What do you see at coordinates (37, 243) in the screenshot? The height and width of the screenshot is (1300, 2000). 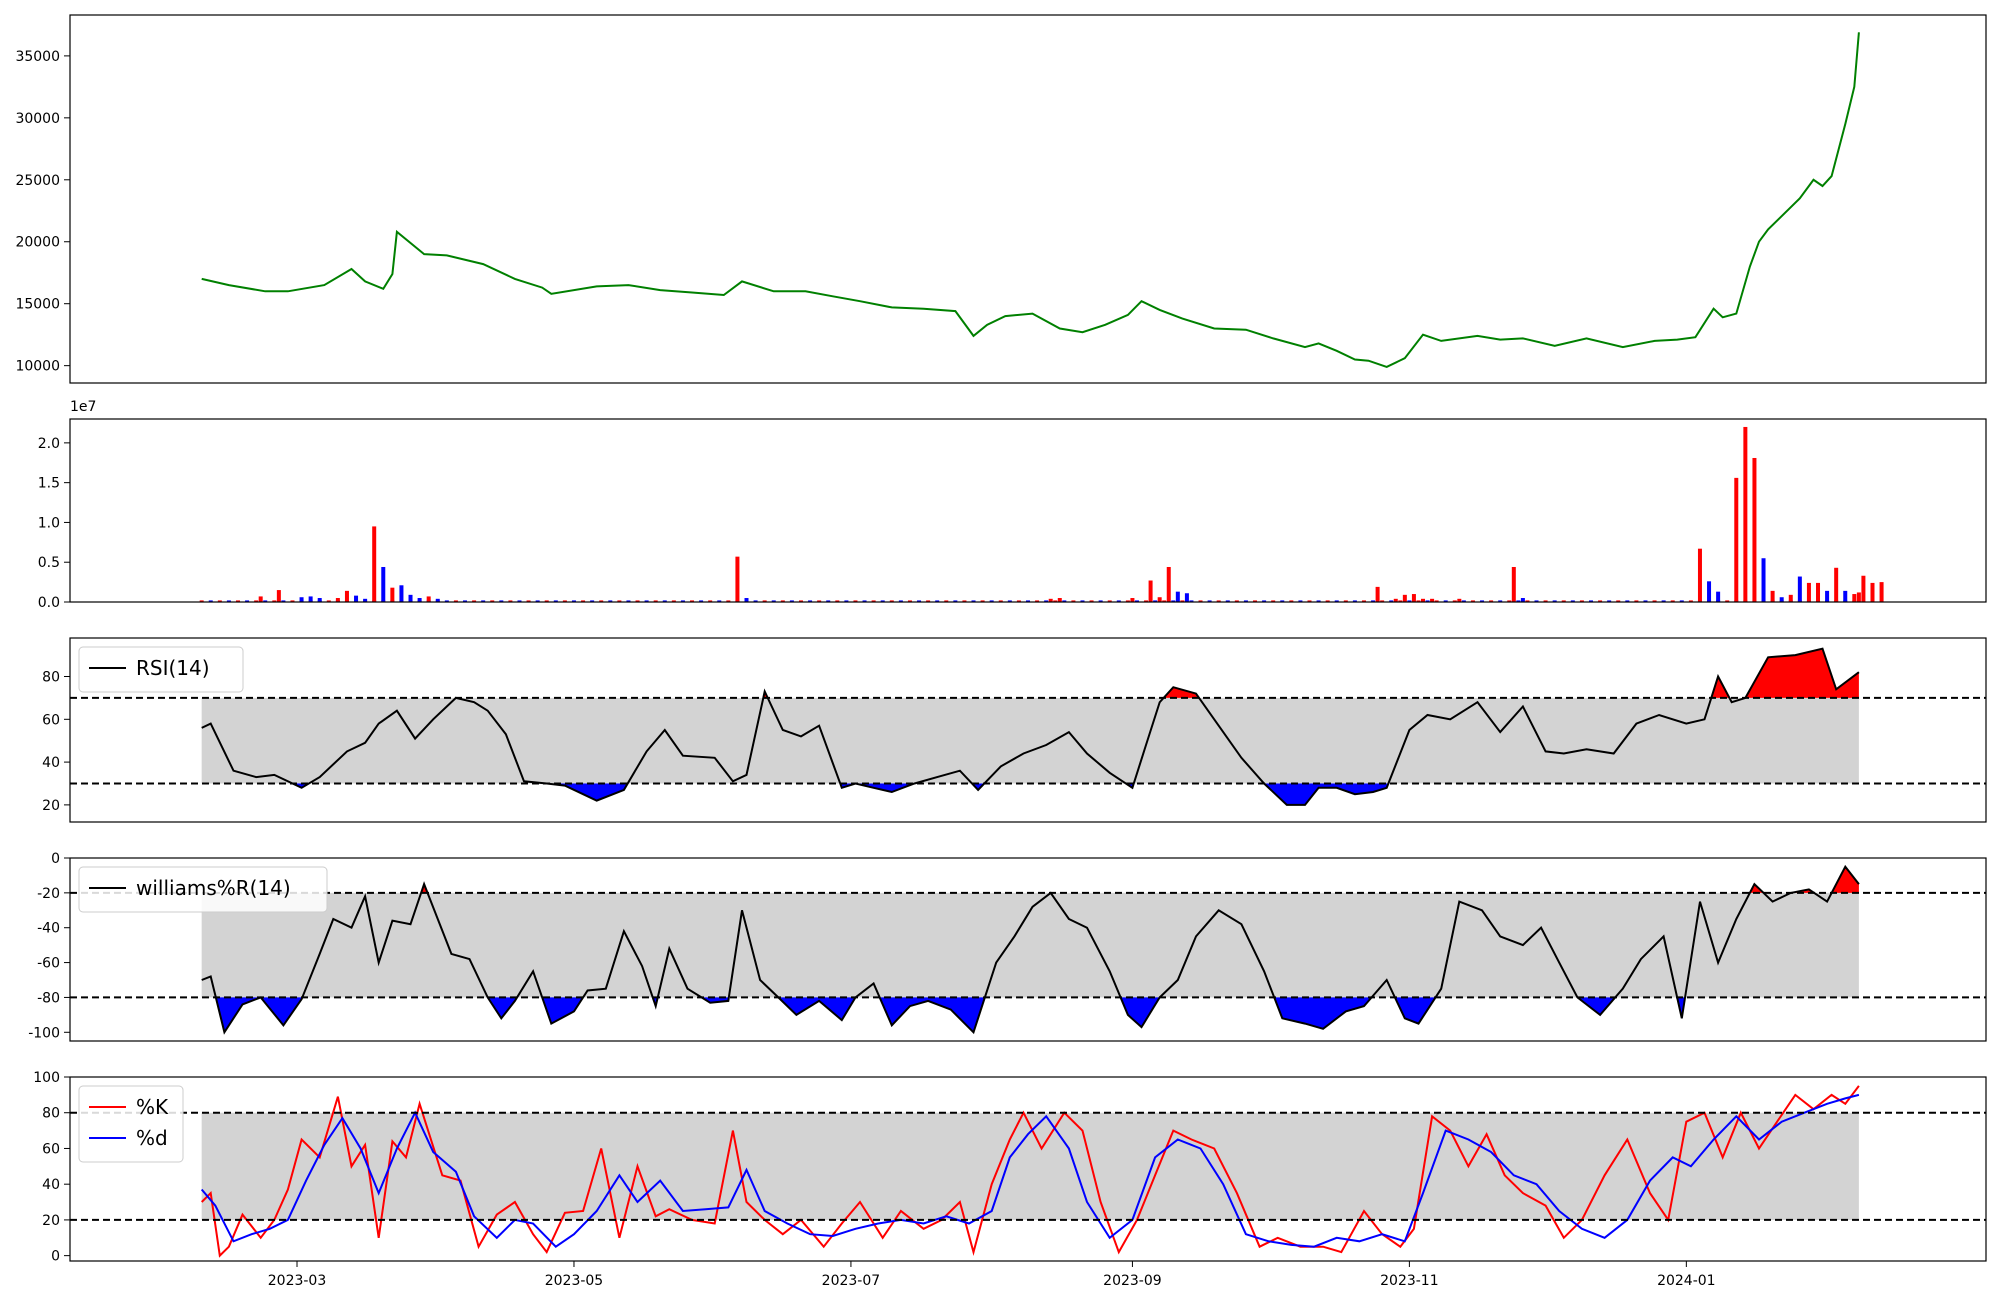 I see `y-tick-label: 20000` at bounding box center [37, 243].